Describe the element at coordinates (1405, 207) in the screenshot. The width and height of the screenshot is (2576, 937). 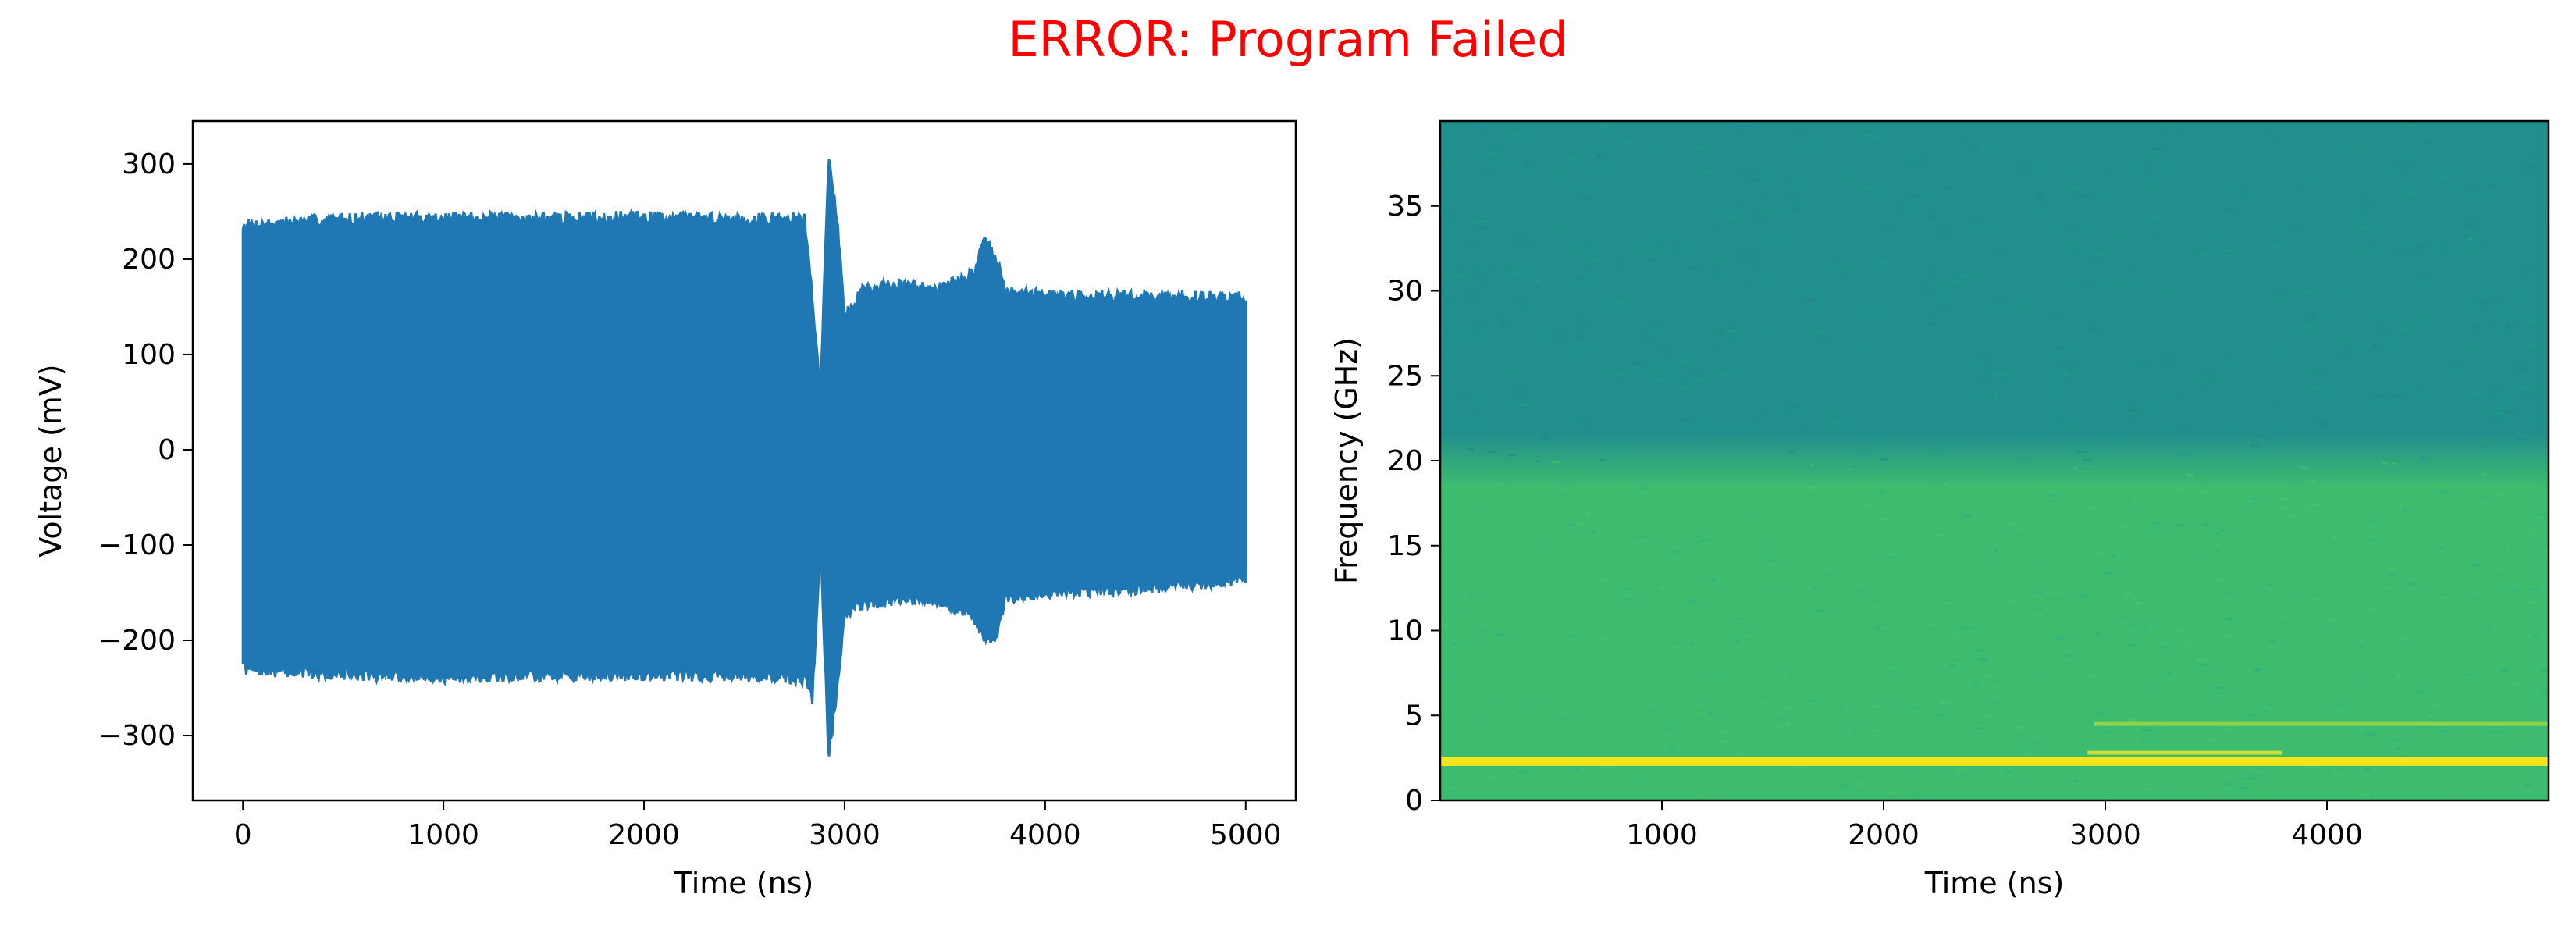
I see `spectrogram-y-tick-label: 35` at that location.